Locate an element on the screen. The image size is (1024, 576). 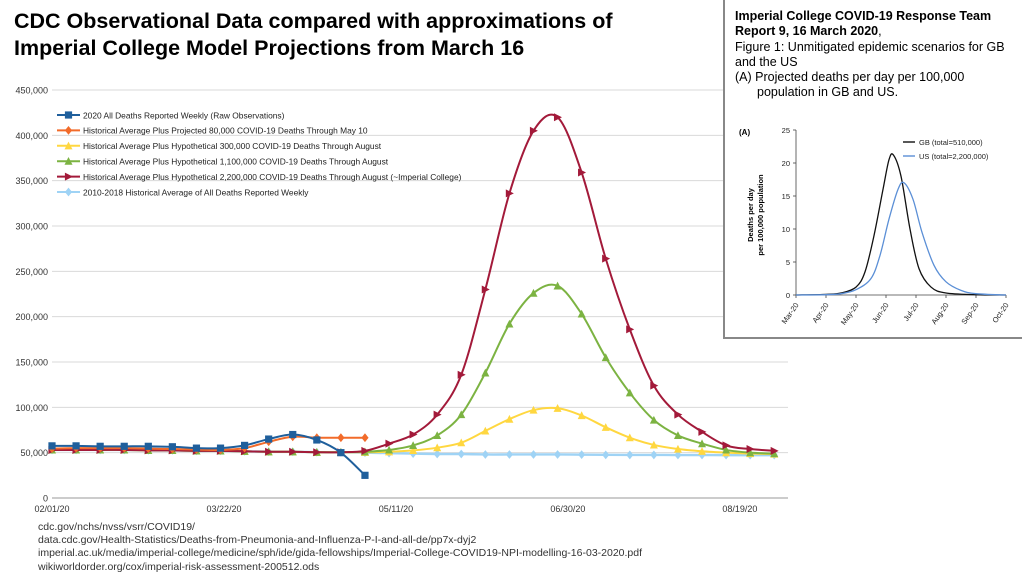
y-tick-label: 200,000 is located at coordinates (31, 317).